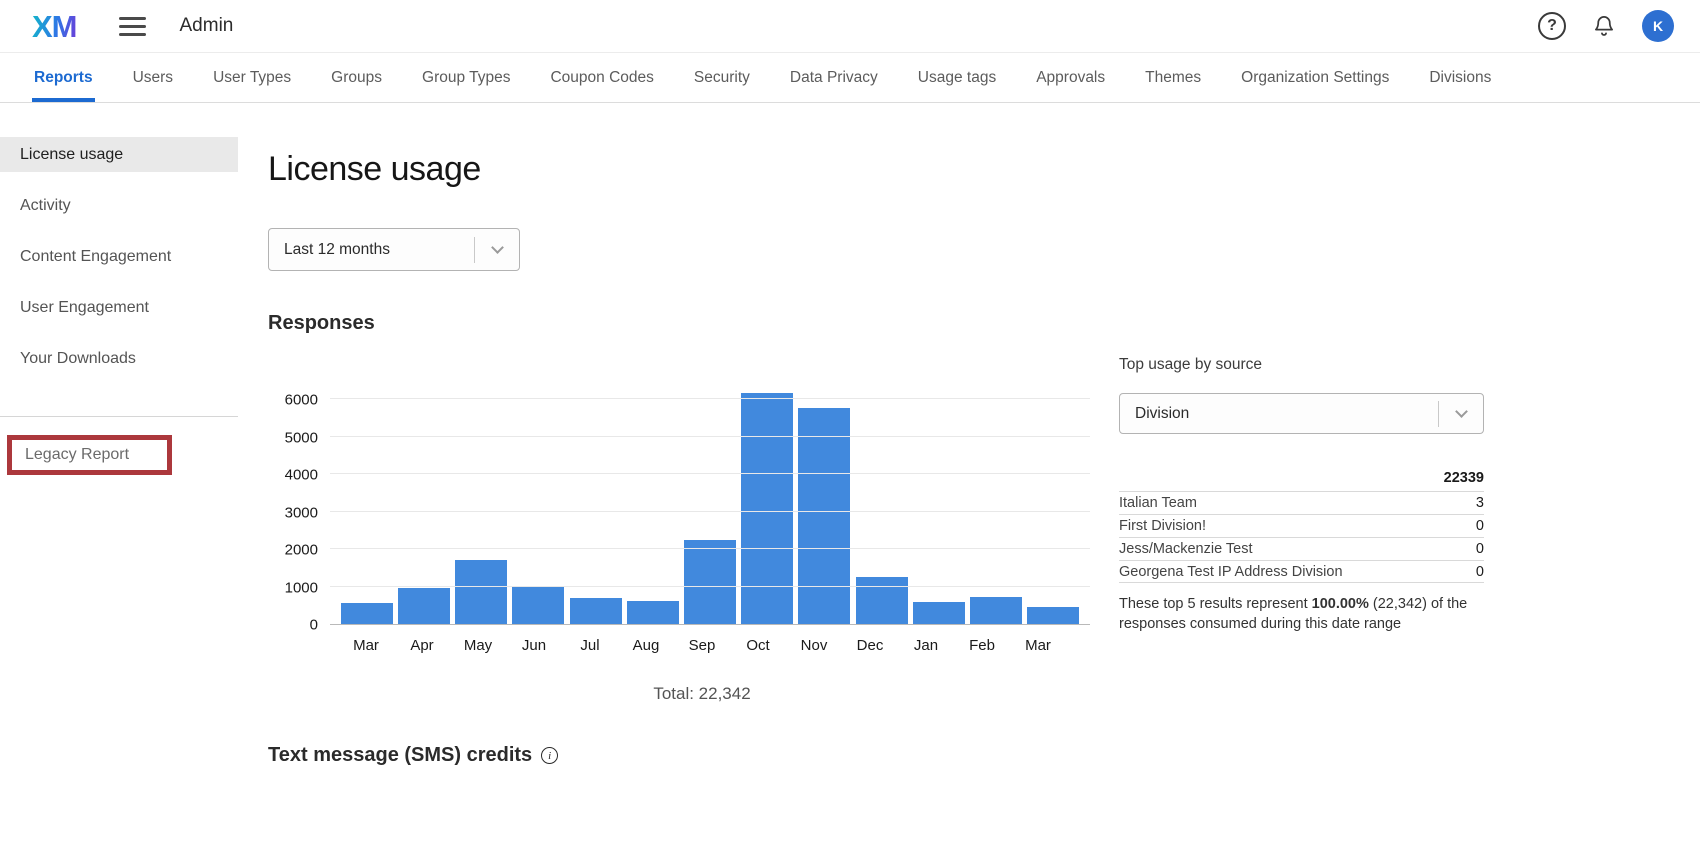 The width and height of the screenshot is (1700, 850). What do you see at coordinates (702, 693) in the screenshot?
I see `chart-total: Total: 22,342` at bounding box center [702, 693].